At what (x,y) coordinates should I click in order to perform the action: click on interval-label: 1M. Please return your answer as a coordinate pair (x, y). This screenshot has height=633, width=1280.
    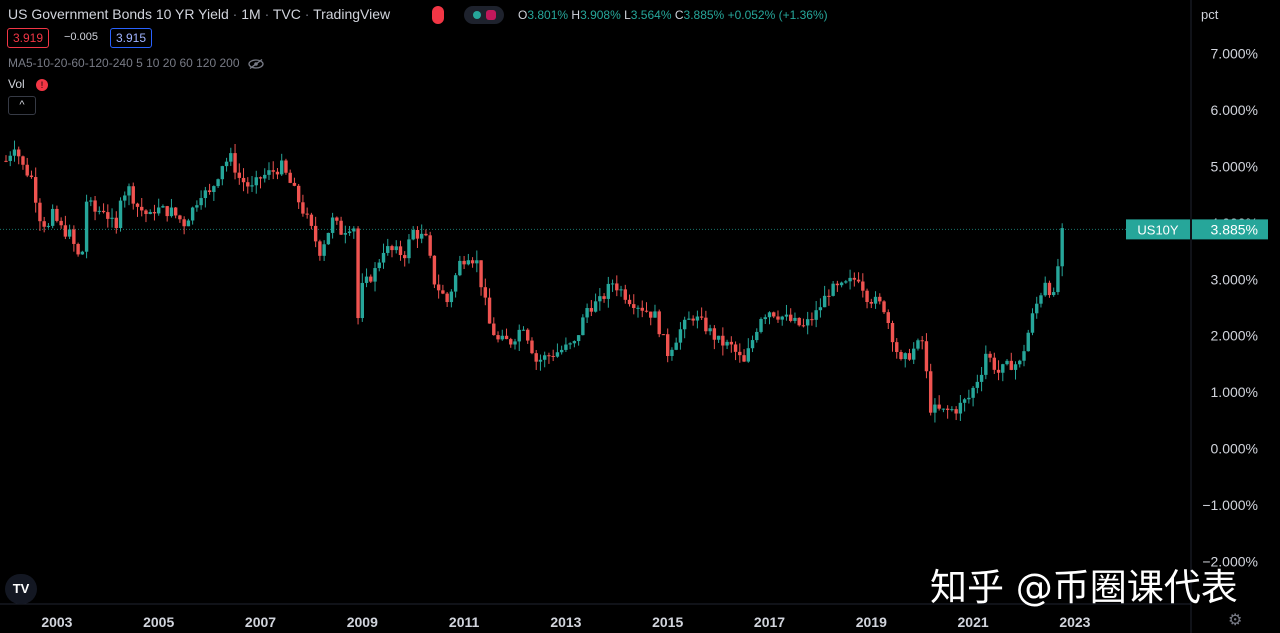
    Looking at the image, I should click on (251, 14).